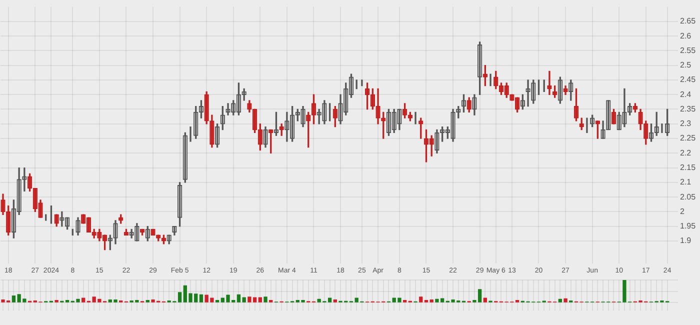  Describe the element at coordinates (686, 35) in the screenshot. I see `y-tick-label: 2.6` at that location.